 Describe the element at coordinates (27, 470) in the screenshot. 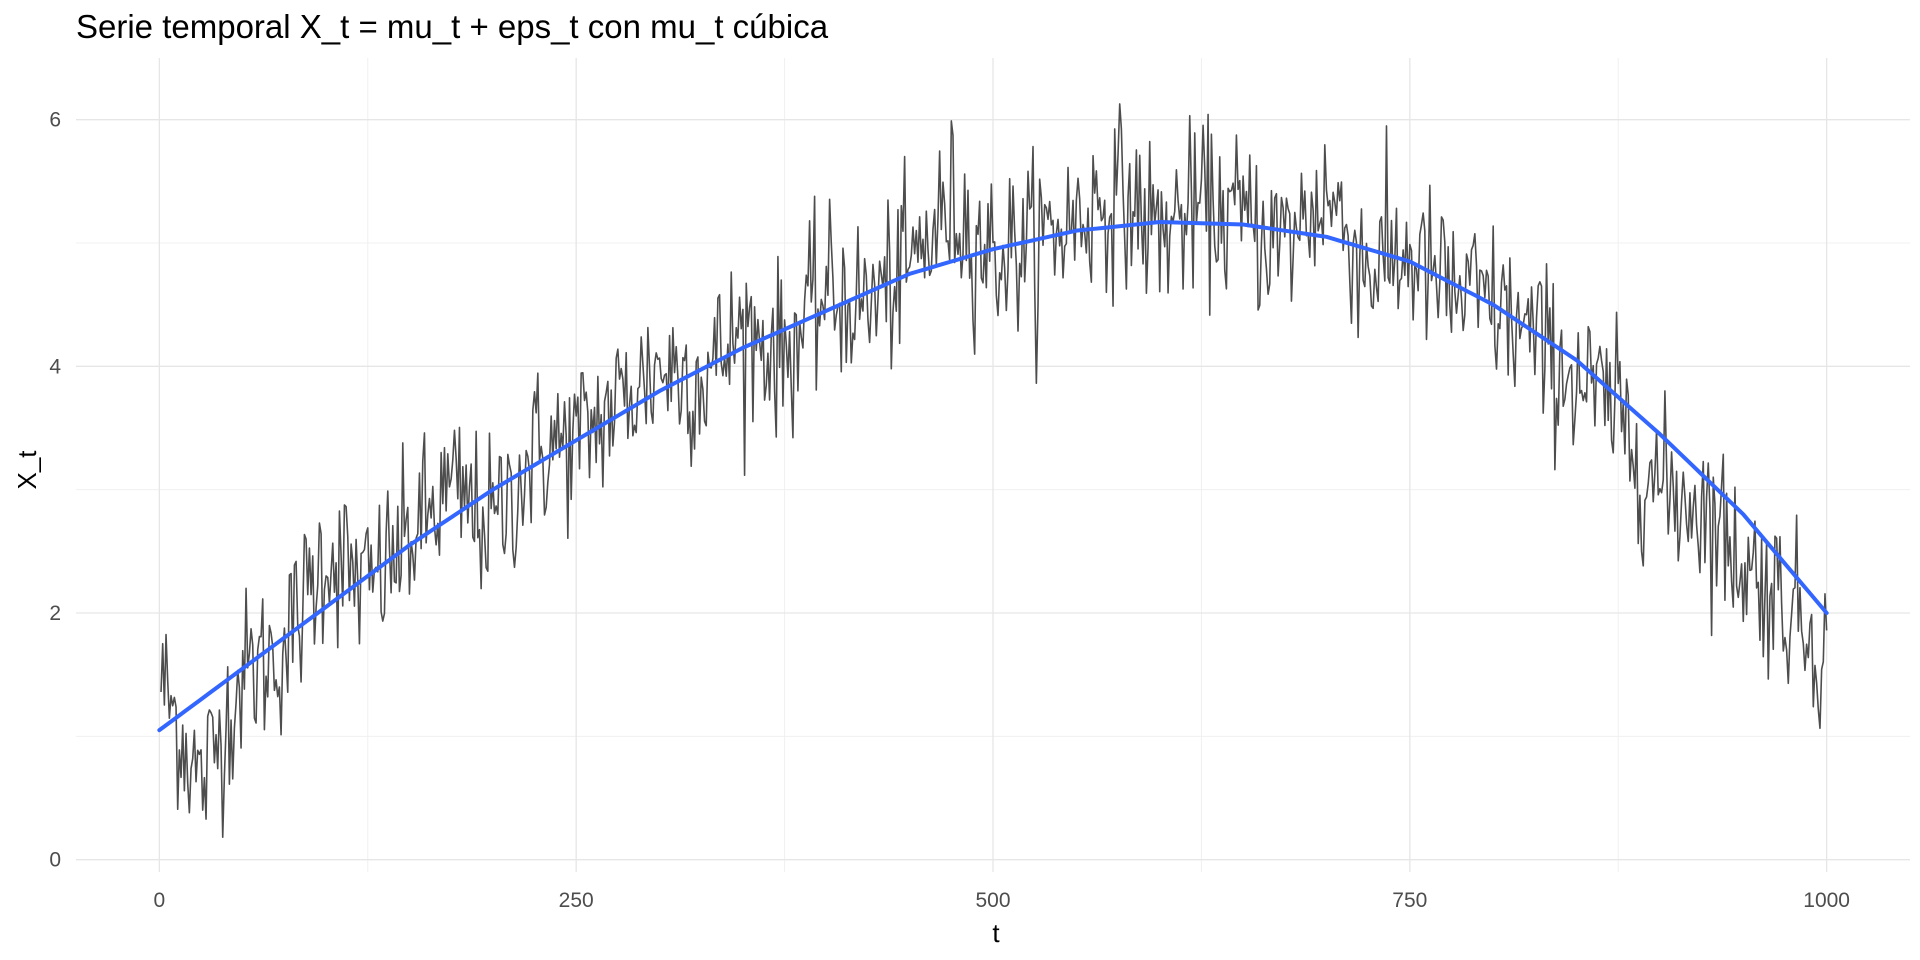

I see `y-axis-title: X_t` at that location.